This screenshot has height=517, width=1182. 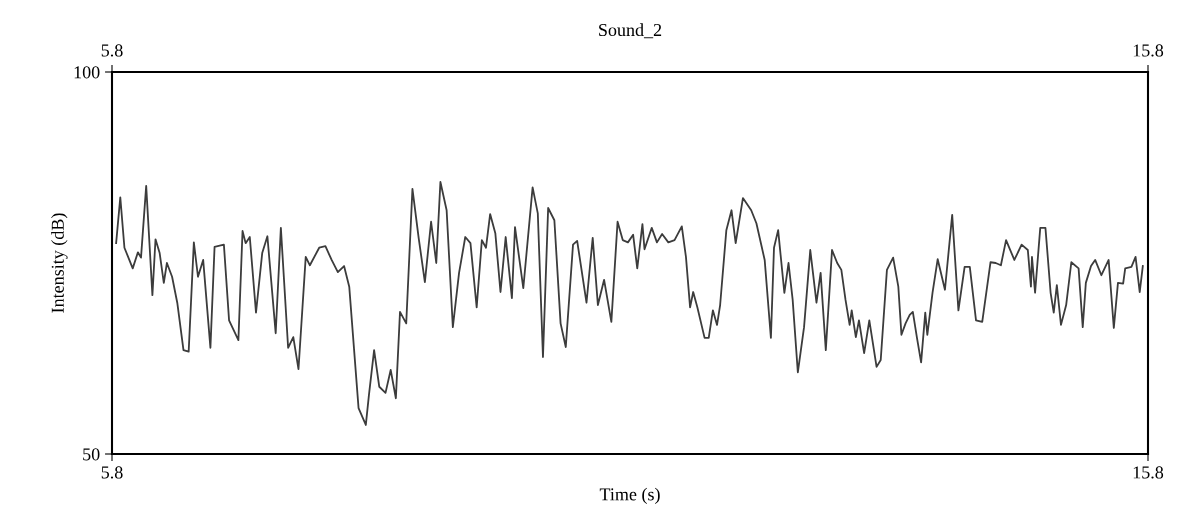 I want to click on y-tick-label: 50, so click(x=91, y=454).